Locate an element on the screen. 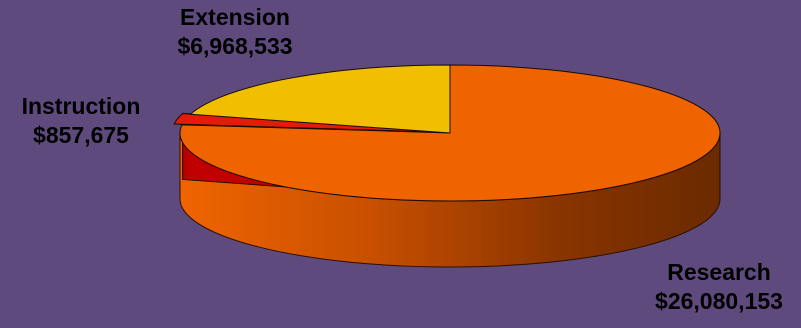 This screenshot has width=801, height=328. slice-label-extension-value: $6,968,533 is located at coordinates (235, 46).